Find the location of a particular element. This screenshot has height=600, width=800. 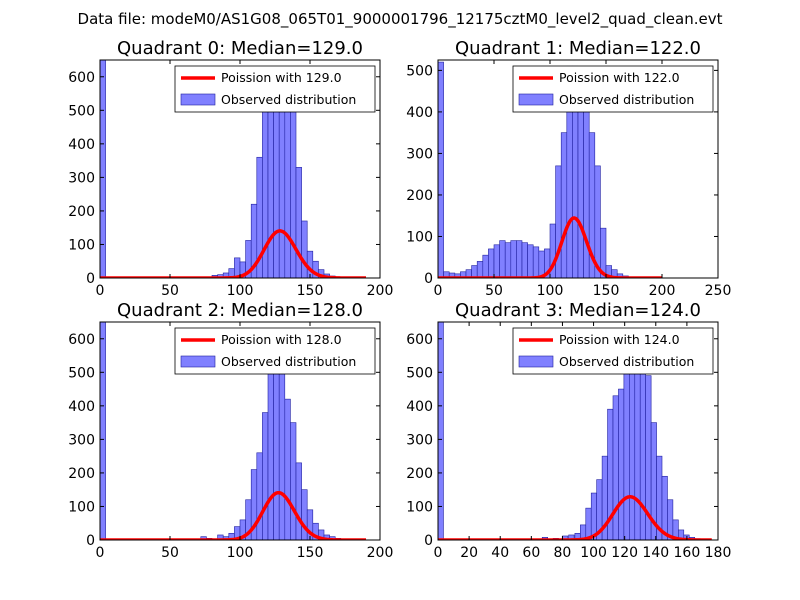

legend-entry-poisson: Poission with 128.0 is located at coordinates (281, 339).